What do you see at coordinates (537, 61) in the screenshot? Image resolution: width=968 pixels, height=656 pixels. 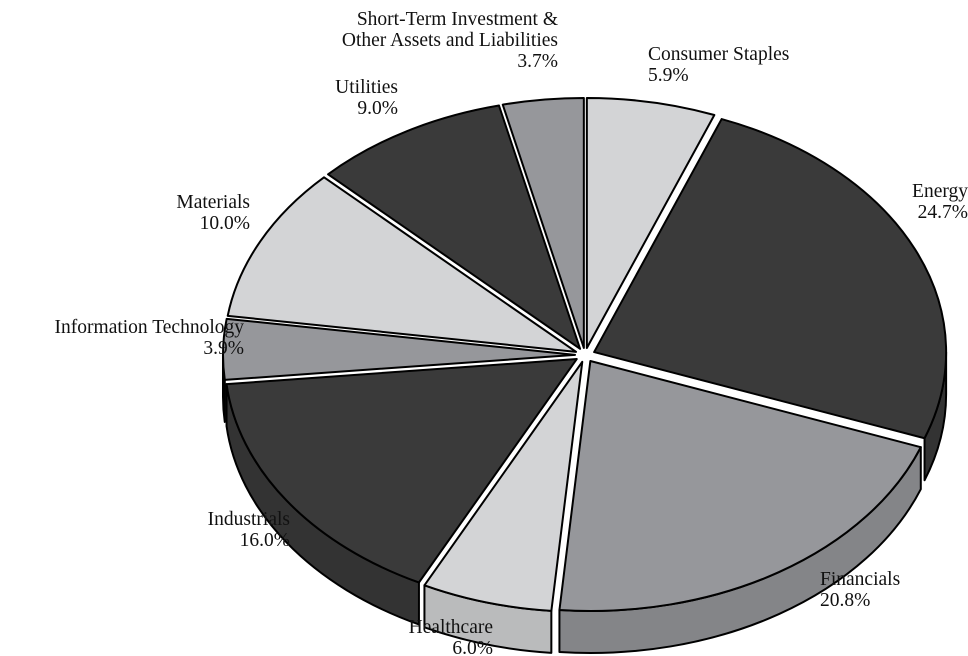 I see `value-short-term-investment-other-assets-and-liabilities: 3.7%` at bounding box center [537, 61].